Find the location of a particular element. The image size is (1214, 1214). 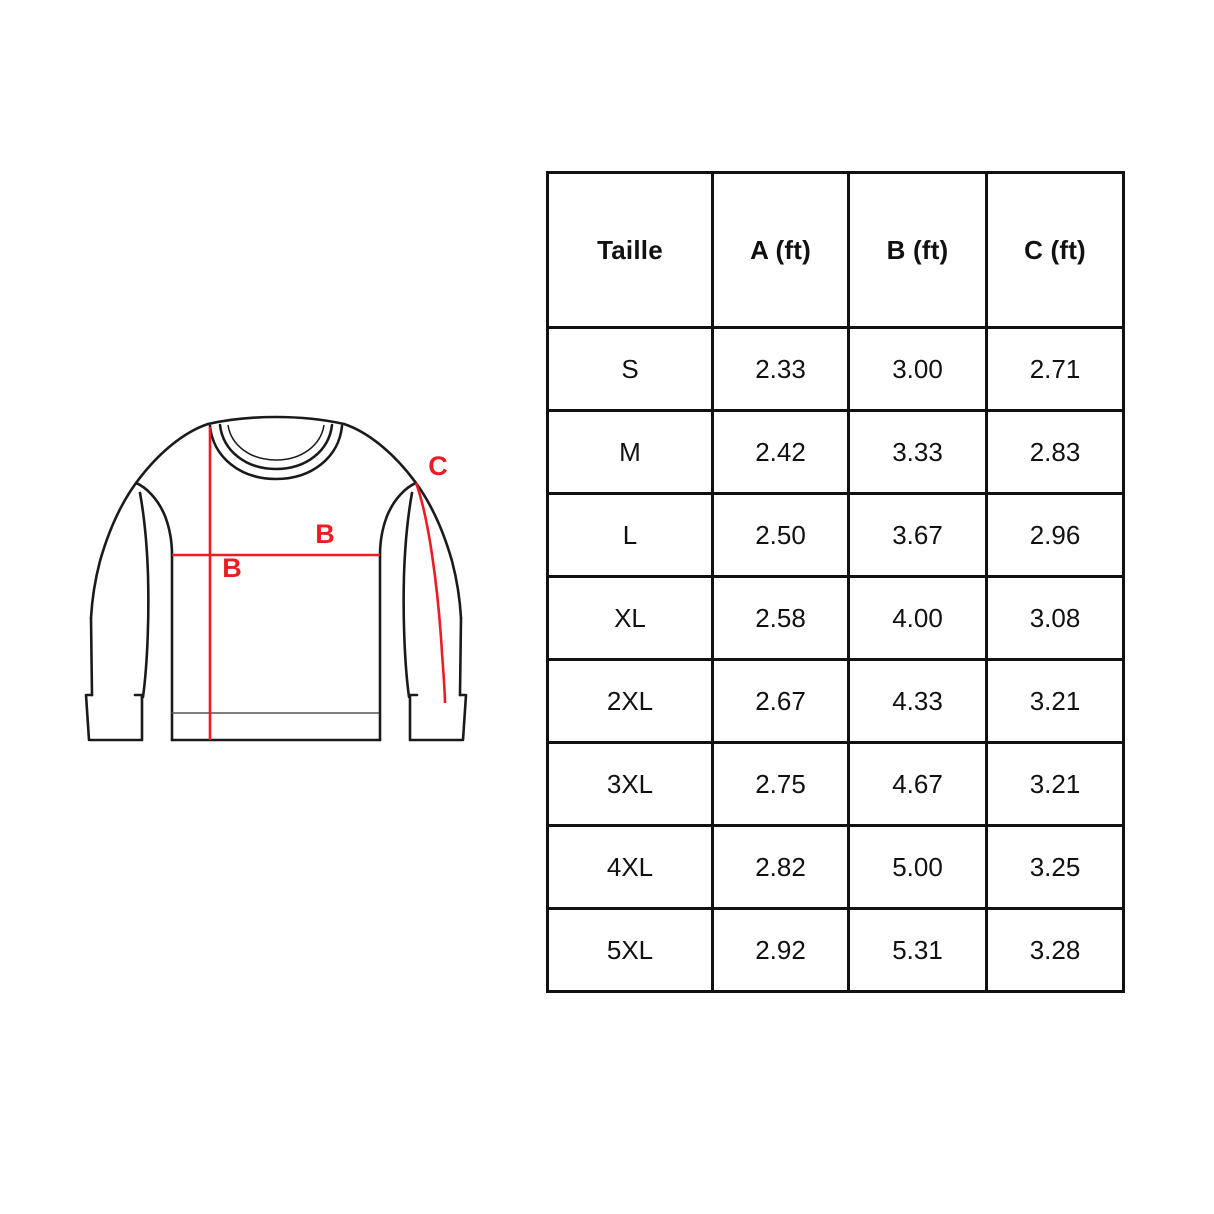

table-row: 3XL 2.75 4.67 3.21 is located at coordinates (835, 784).